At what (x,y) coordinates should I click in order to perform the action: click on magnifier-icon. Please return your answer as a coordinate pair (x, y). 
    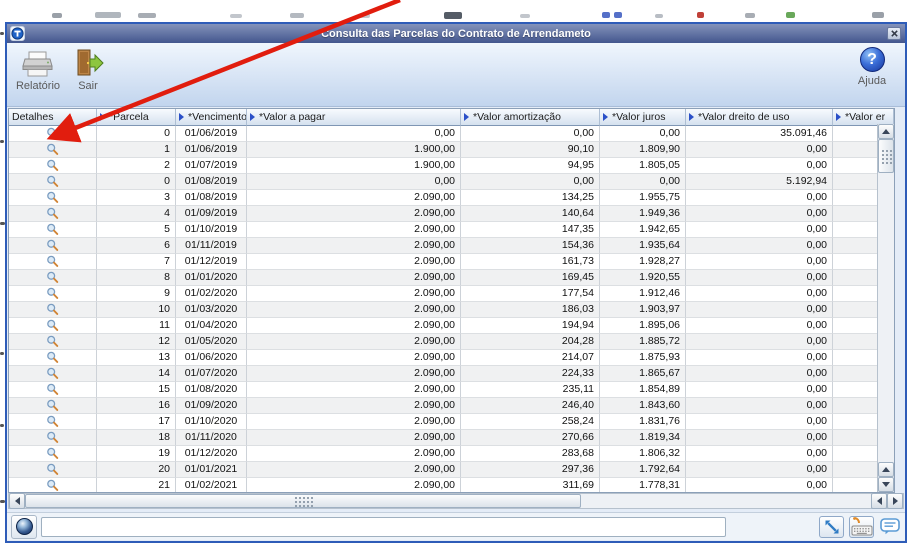
    Looking at the image, I should click on (53, 357).